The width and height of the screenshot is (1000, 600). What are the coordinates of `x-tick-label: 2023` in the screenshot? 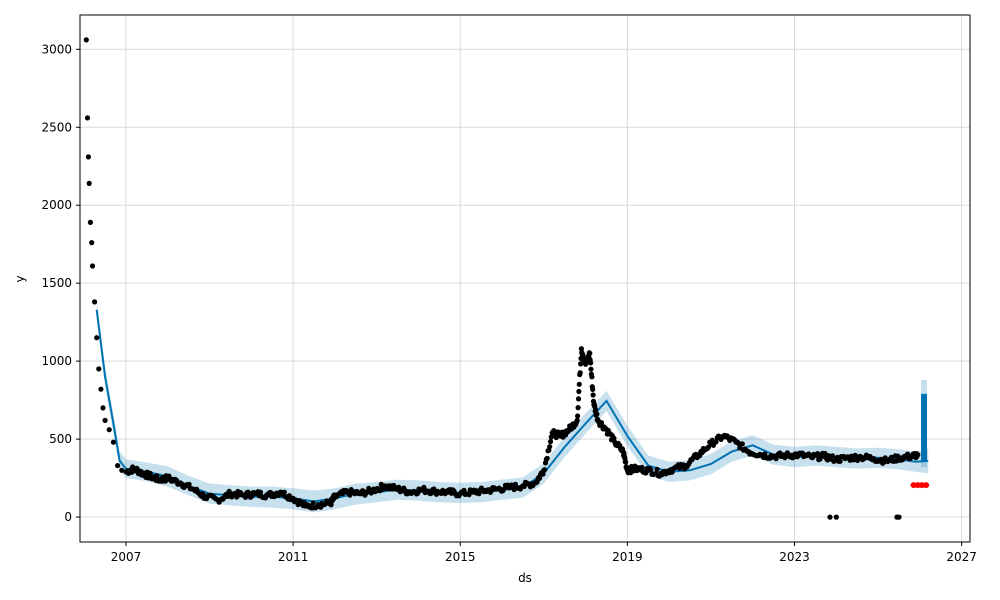 It's located at (794, 557).